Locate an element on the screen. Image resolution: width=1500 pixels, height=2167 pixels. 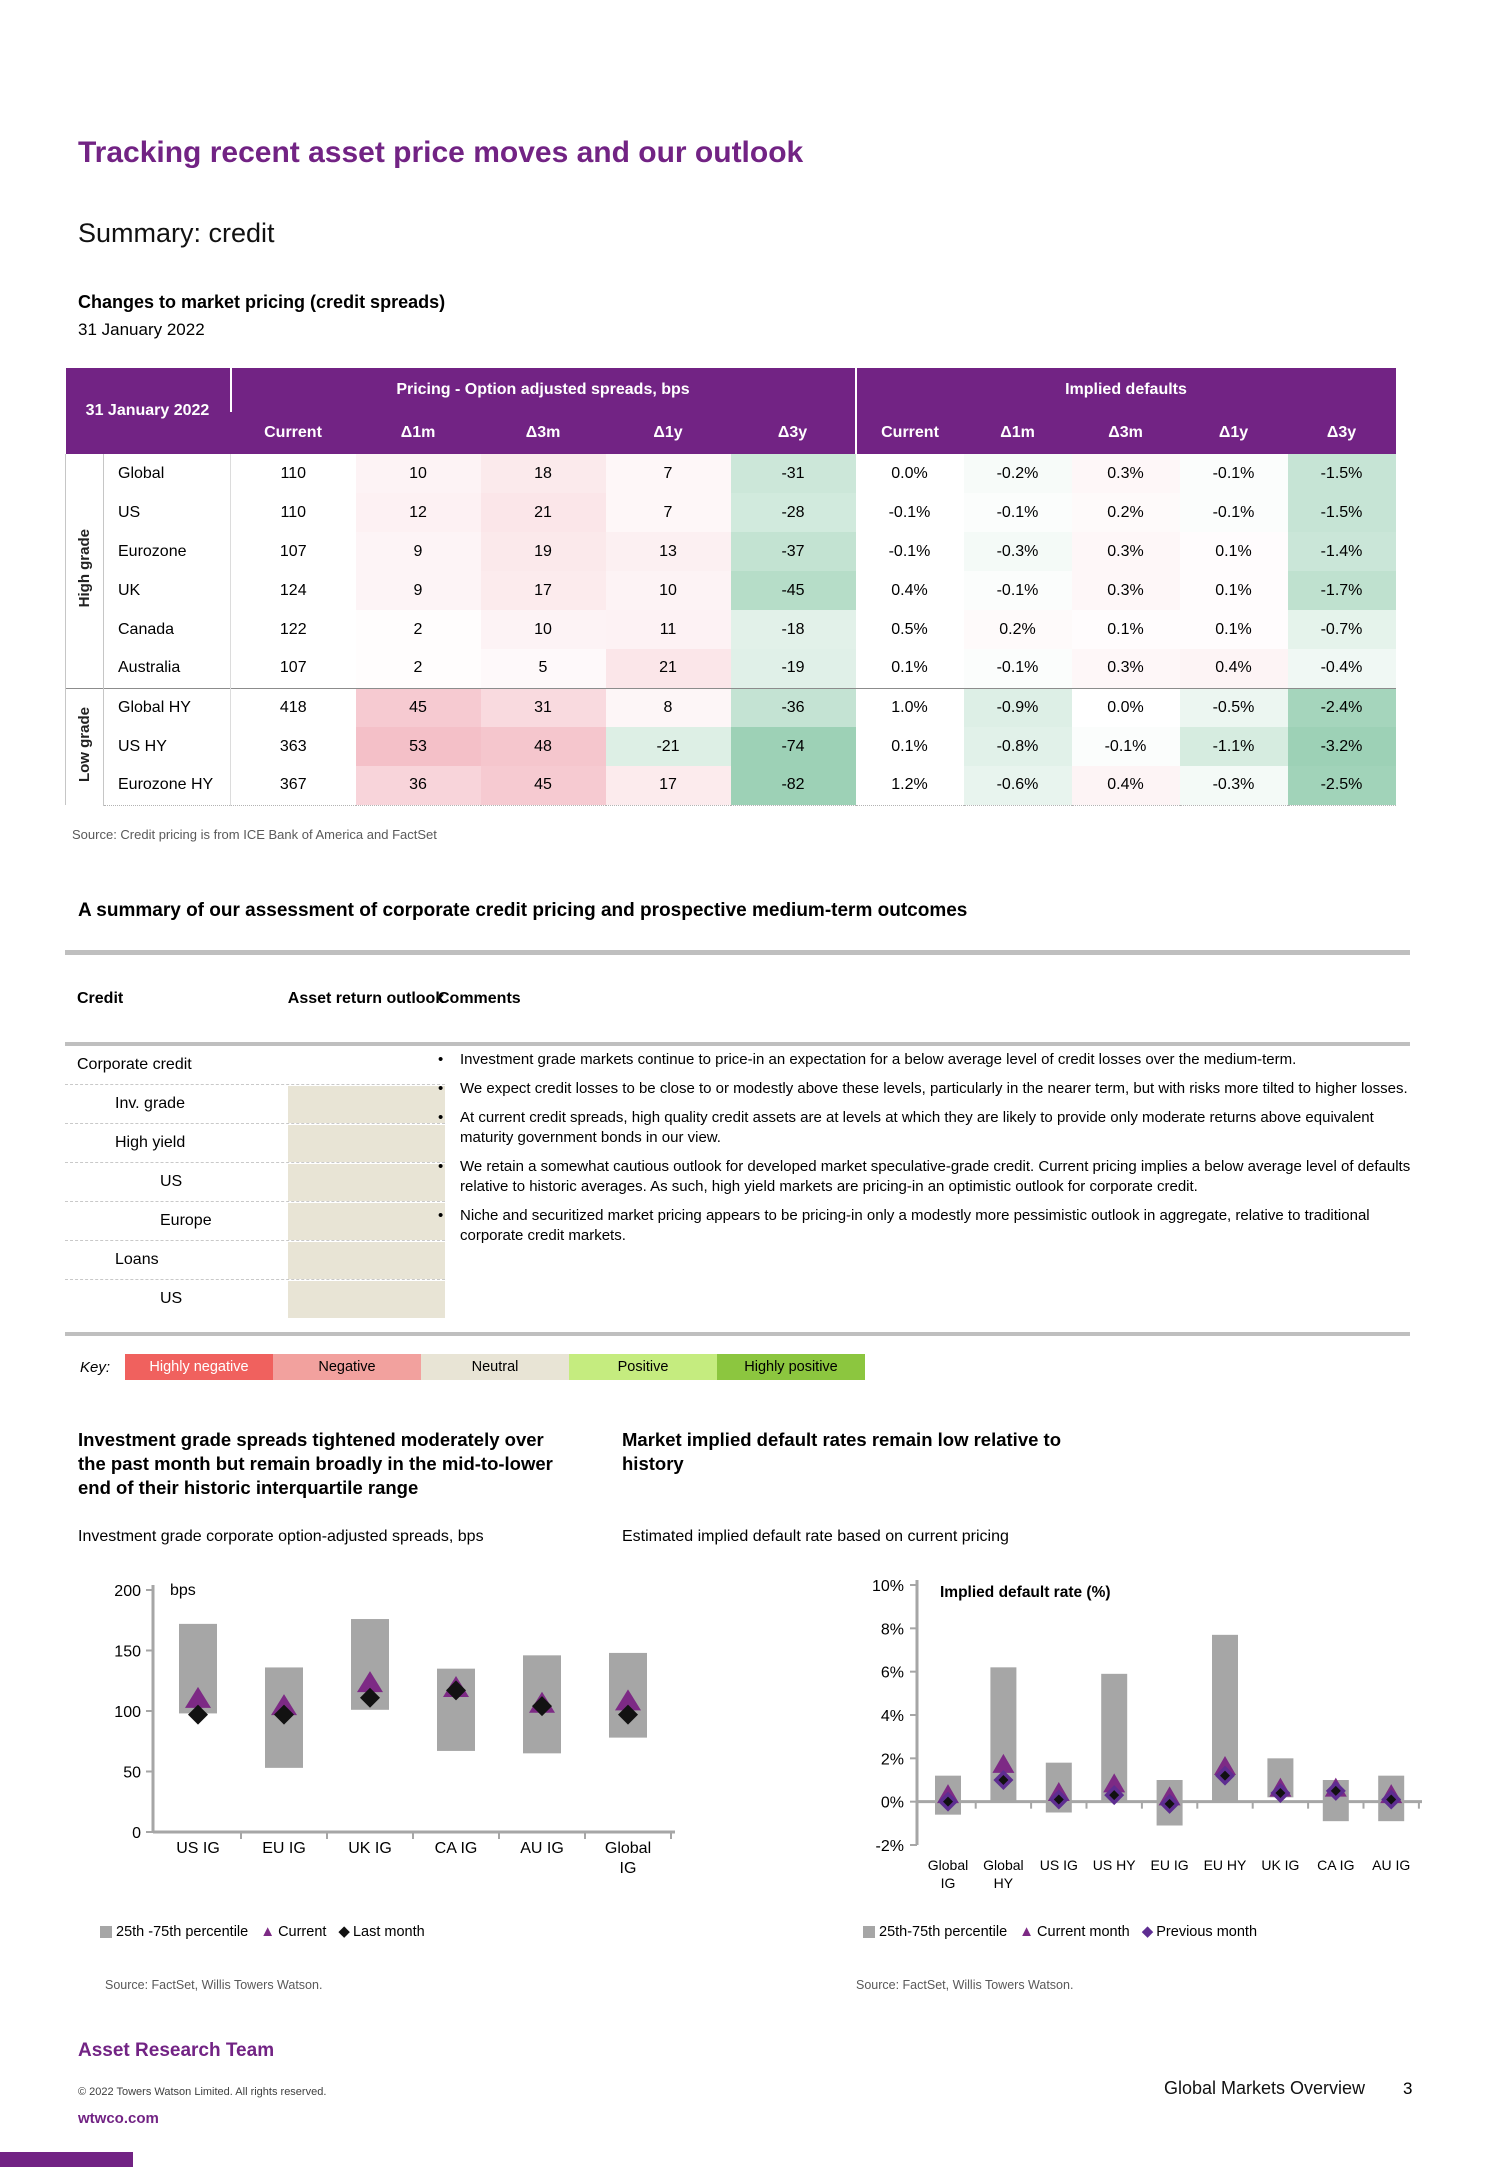
x-category-label: HY is located at coordinates (1004, 1883).